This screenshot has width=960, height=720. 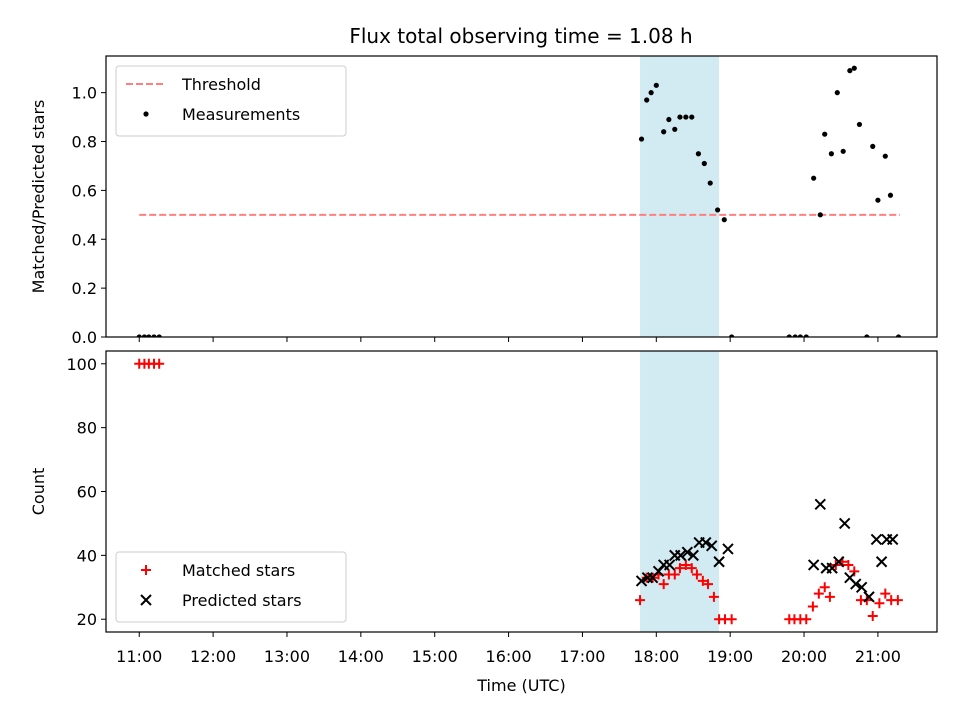 What do you see at coordinates (146, 600) in the screenshot?
I see `legend-predicted-swatch` at bounding box center [146, 600].